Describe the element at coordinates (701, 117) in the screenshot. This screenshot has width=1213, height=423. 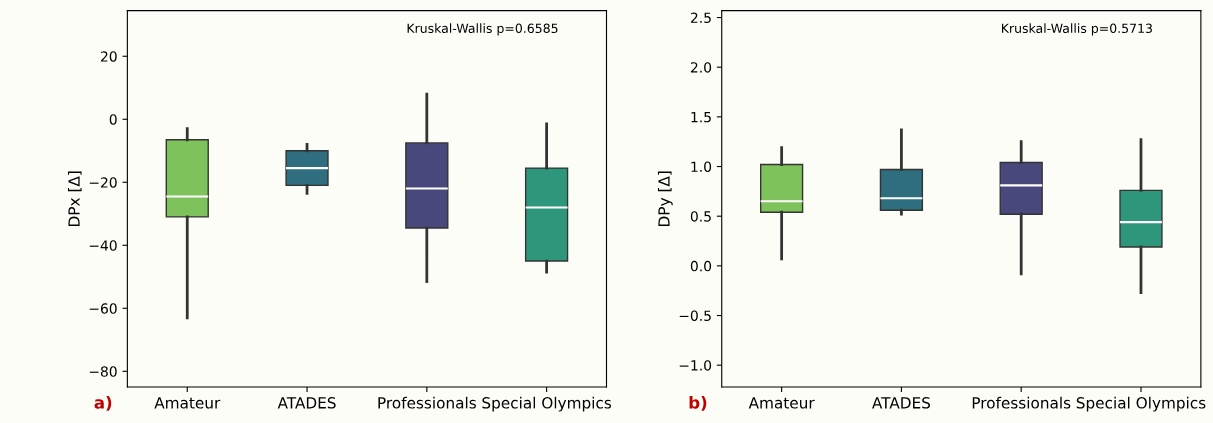
I see `y-tick-label: 1.5` at that location.